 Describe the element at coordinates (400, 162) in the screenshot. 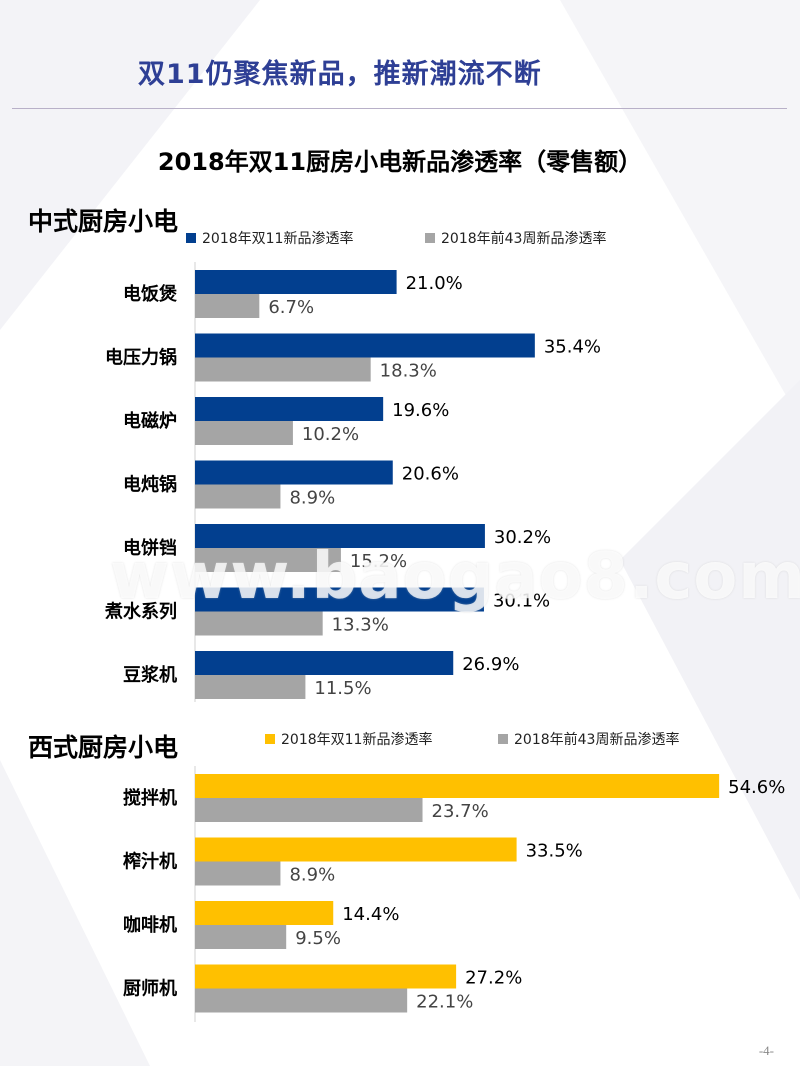

I see `chart-title: 2018年双11厨房小电新品渗透率（零售额）` at that location.